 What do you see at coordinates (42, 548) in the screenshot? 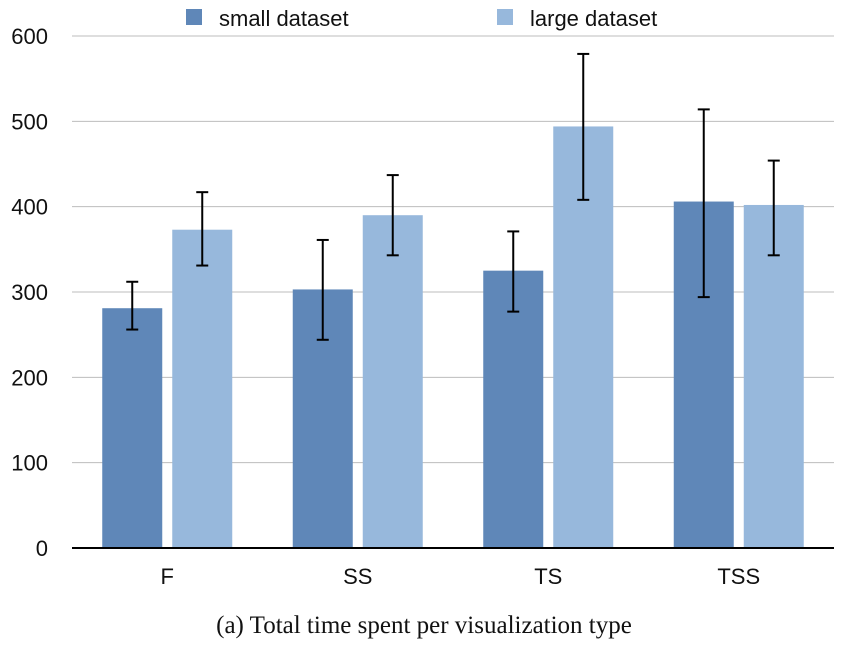
I see `y-tick-label: 0` at bounding box center [42, 548].